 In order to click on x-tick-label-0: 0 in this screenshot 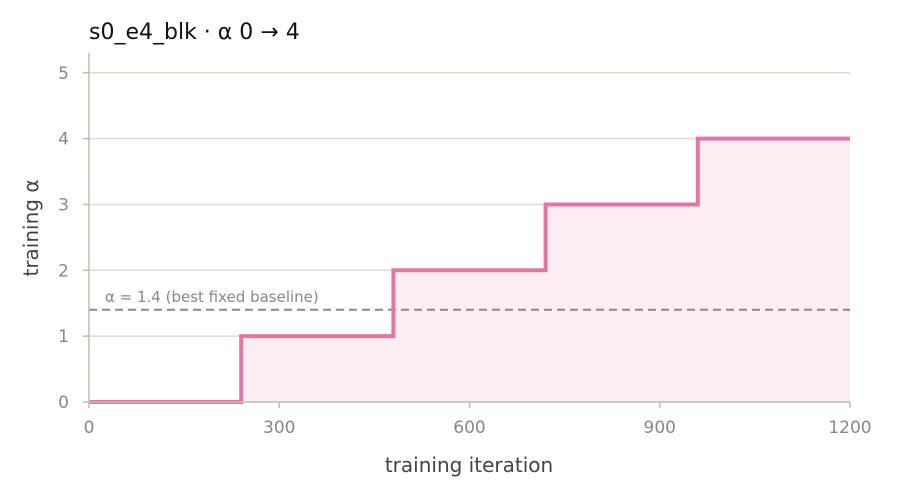, I will do `click(89, 428)`.